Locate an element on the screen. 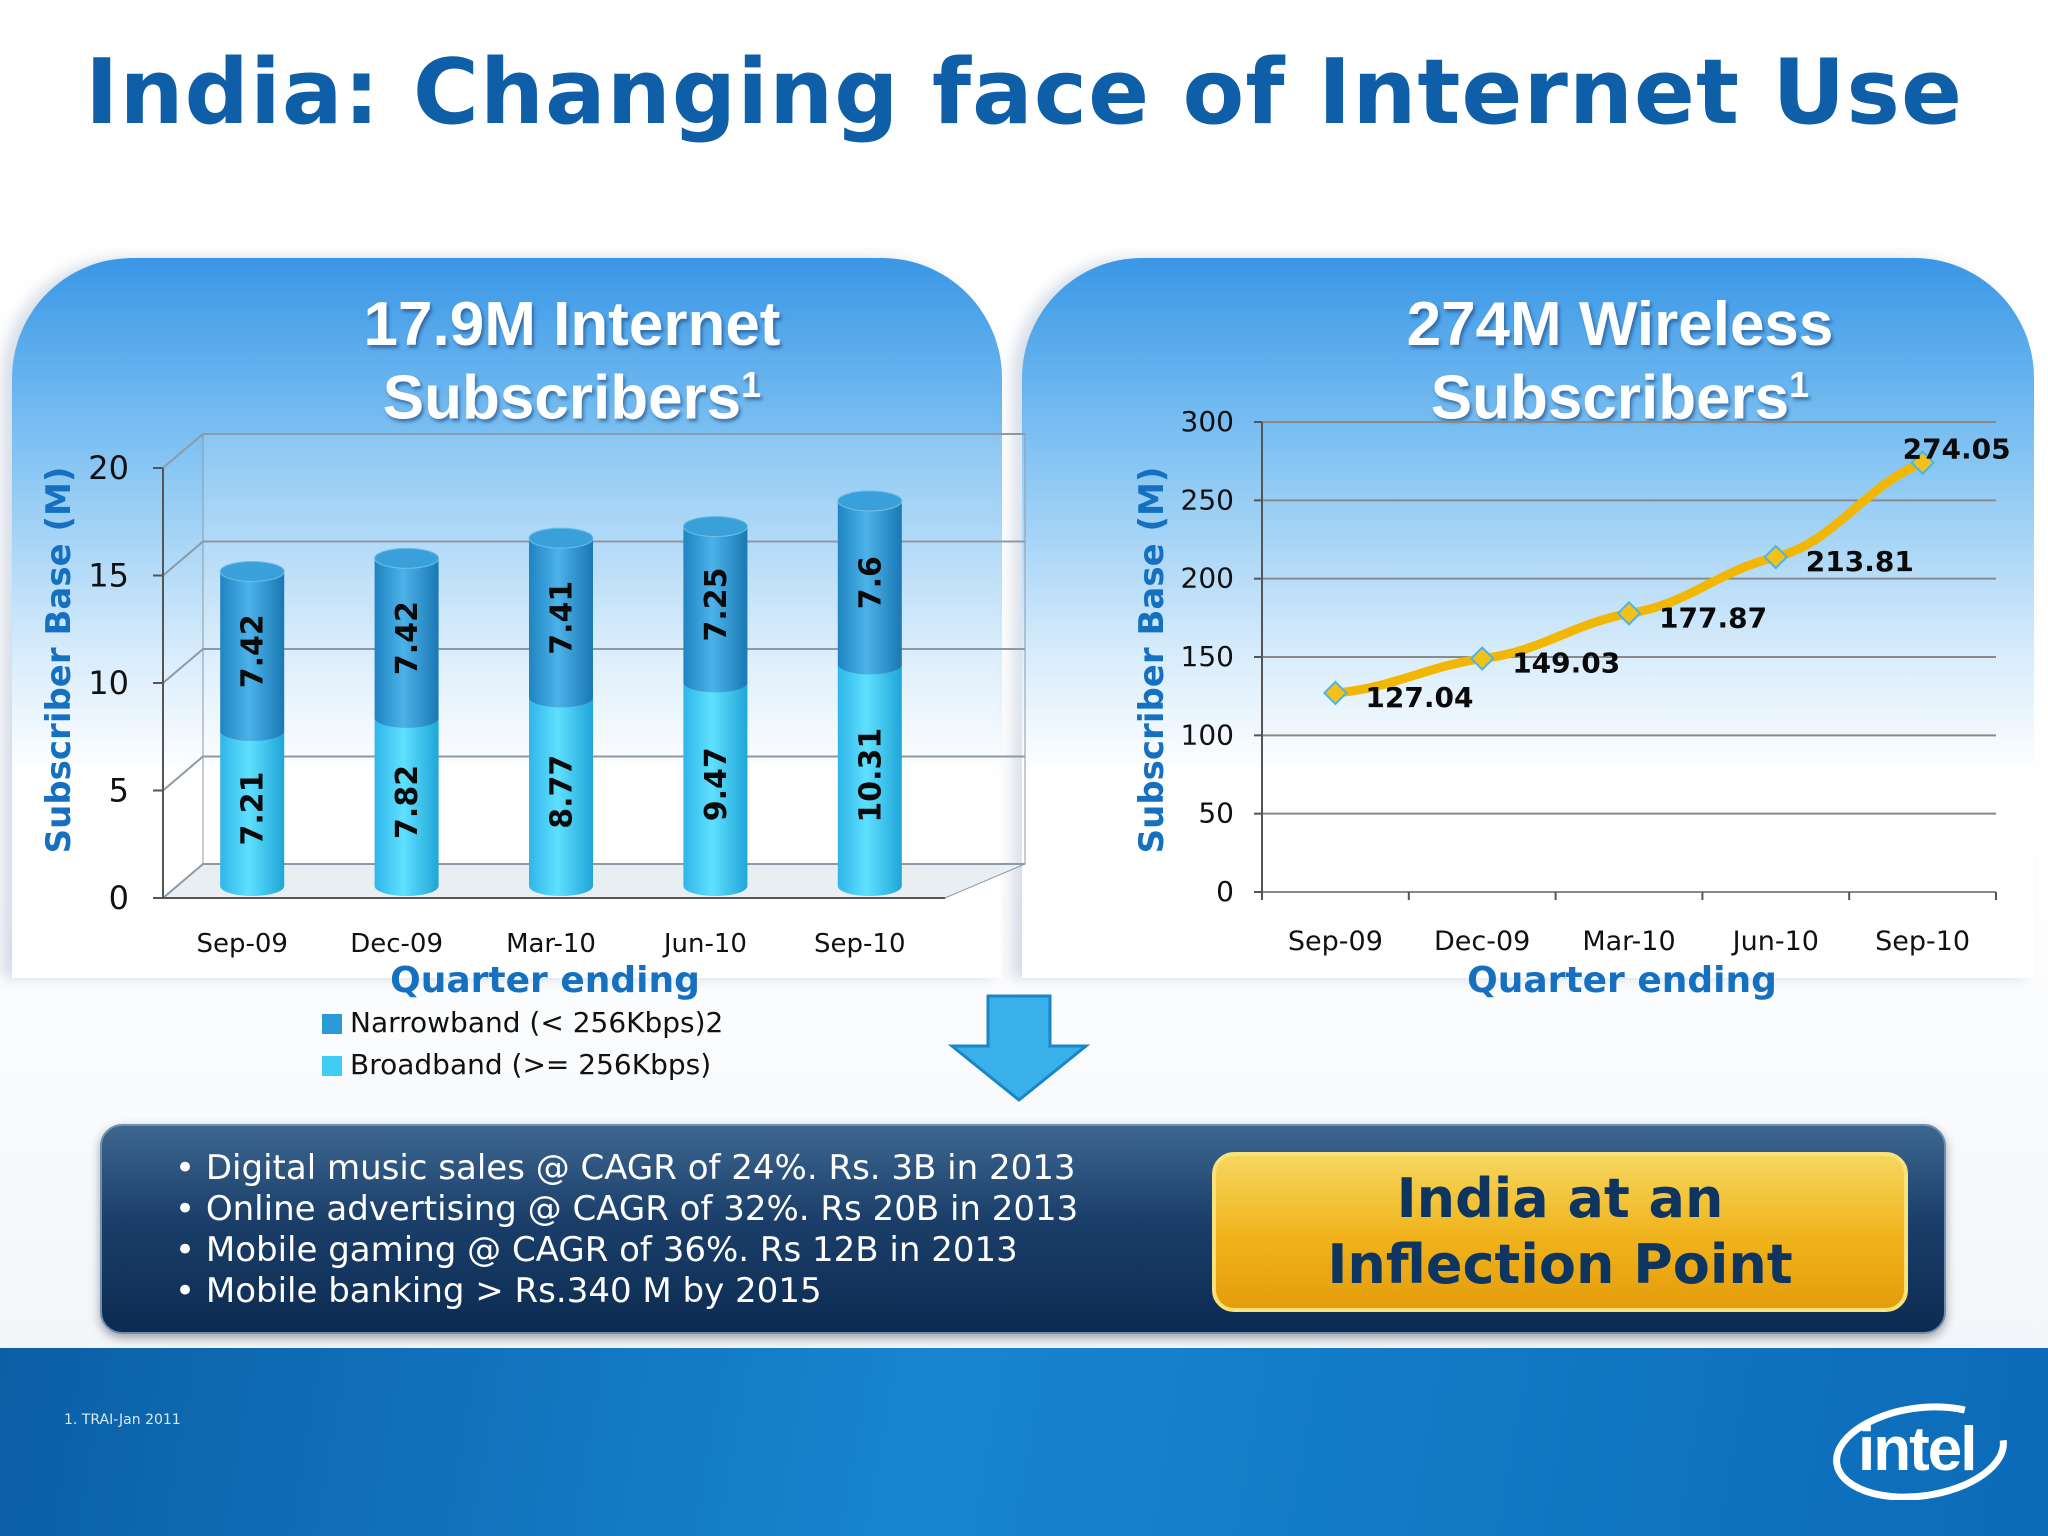  line-y-tick-label: 50 is located at coordinates (1216, 813).